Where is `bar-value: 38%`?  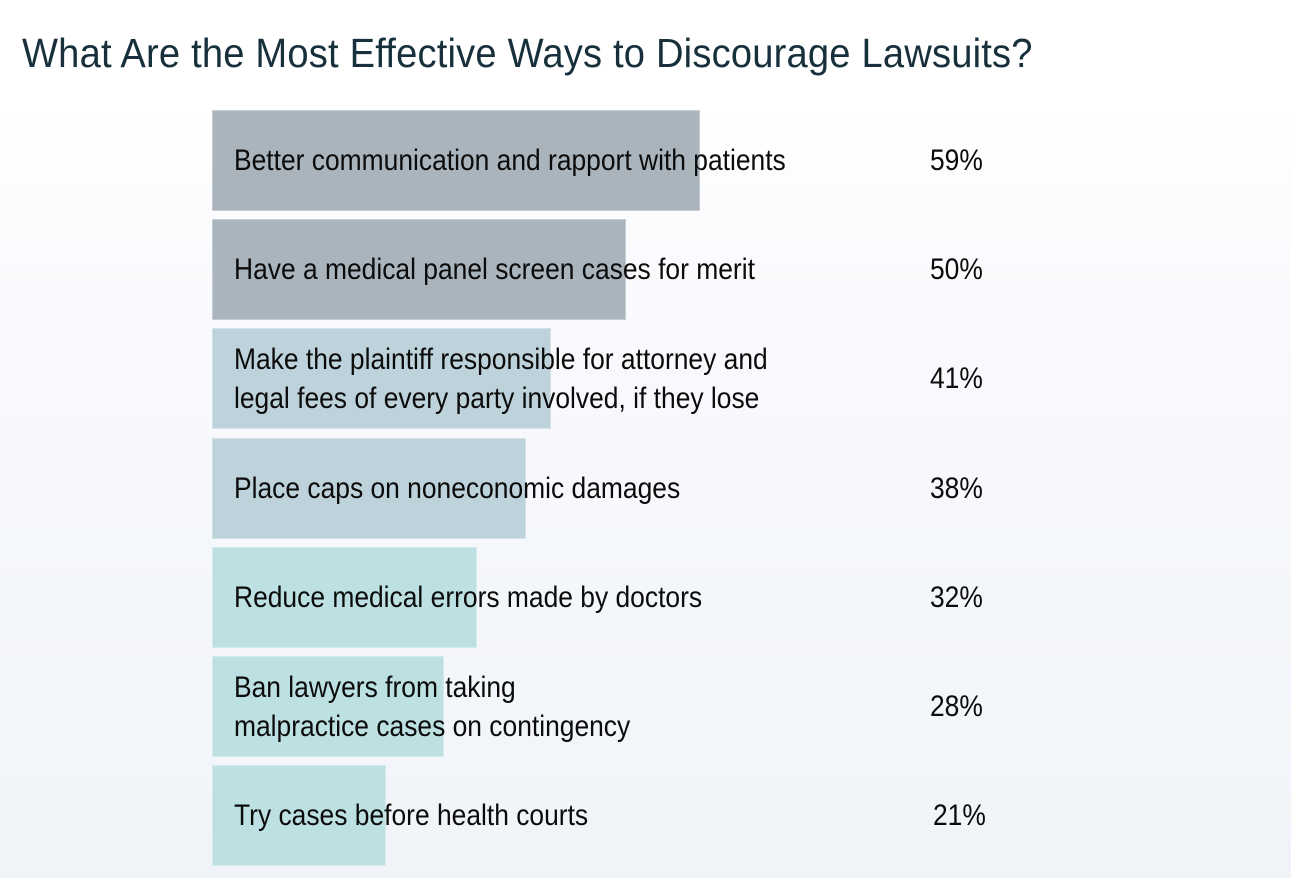 bar-value: 38% is located at coordinates (956, 488).